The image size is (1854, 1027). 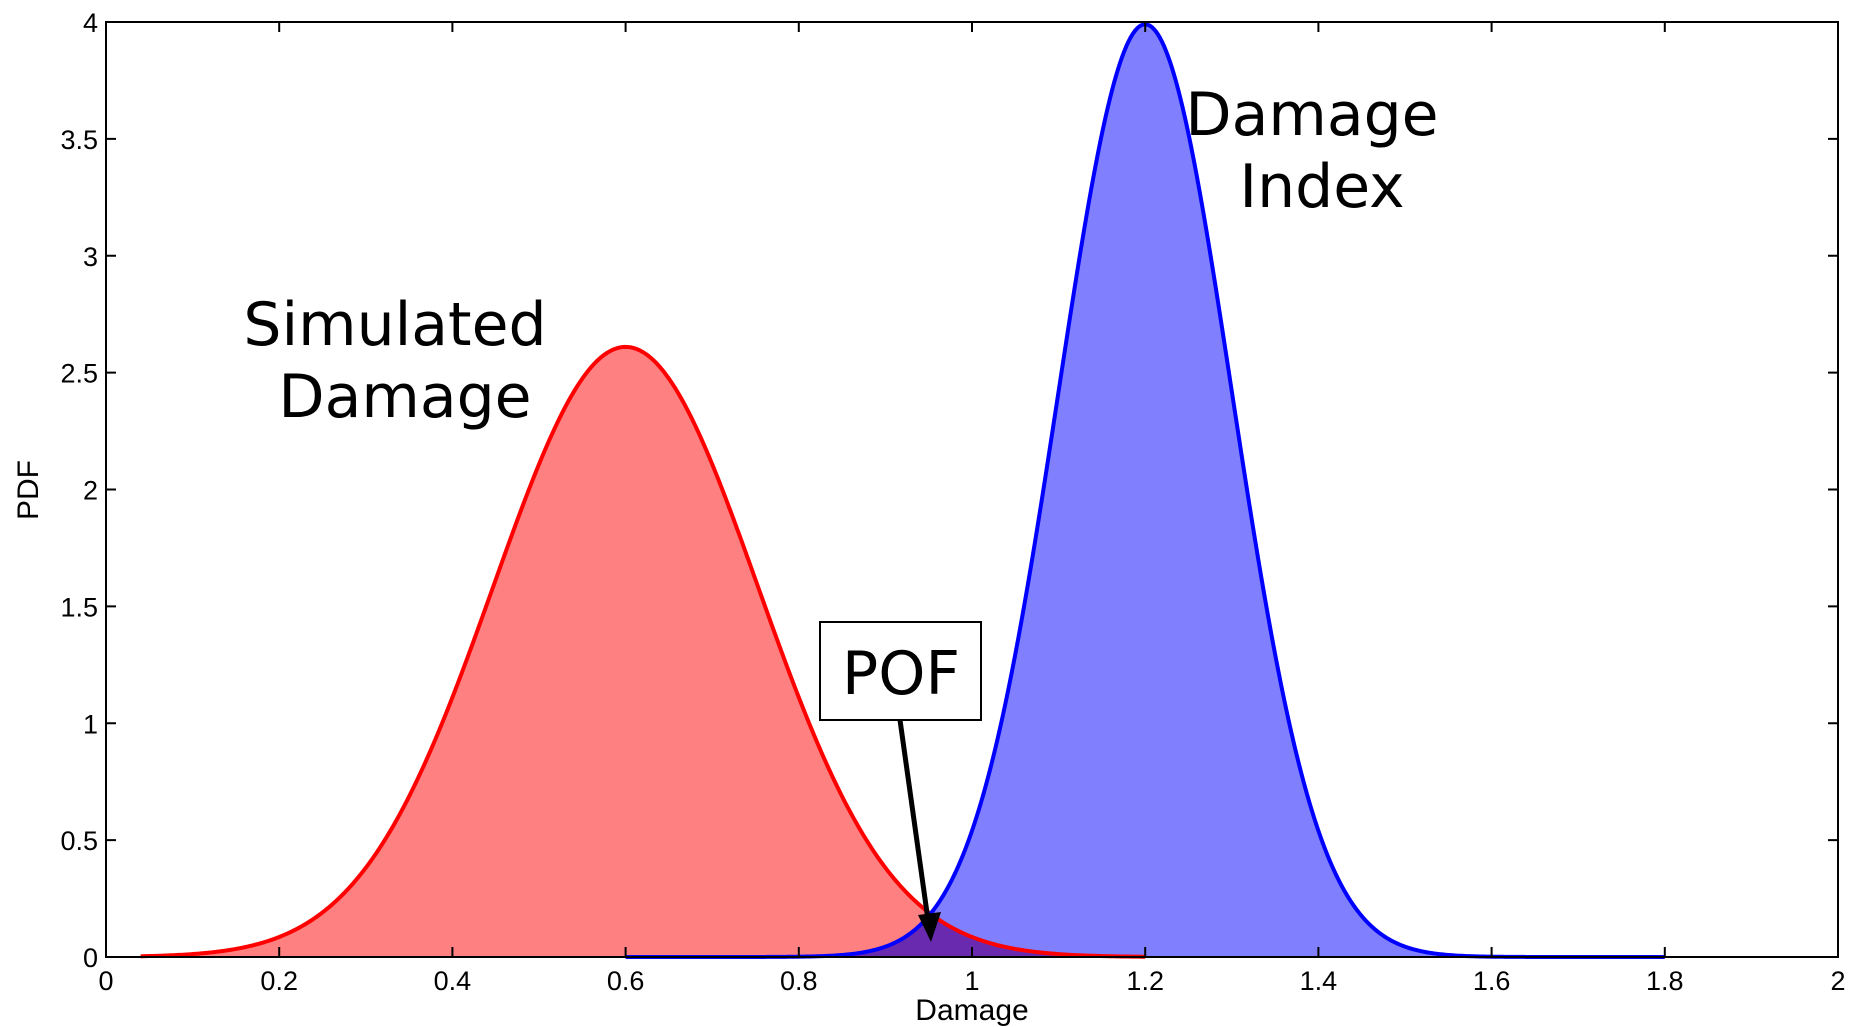 What do you see at coordinates (90, 257) in the screenshot?
I see `y-tick-label: 3` at bounding box center [90, 257].